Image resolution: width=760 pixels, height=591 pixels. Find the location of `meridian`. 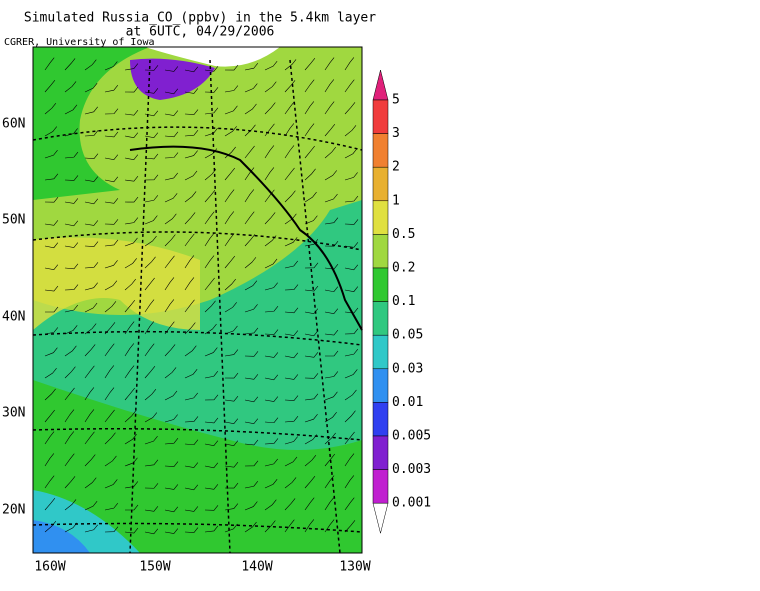

meridian is located at coordinates (140, 306).